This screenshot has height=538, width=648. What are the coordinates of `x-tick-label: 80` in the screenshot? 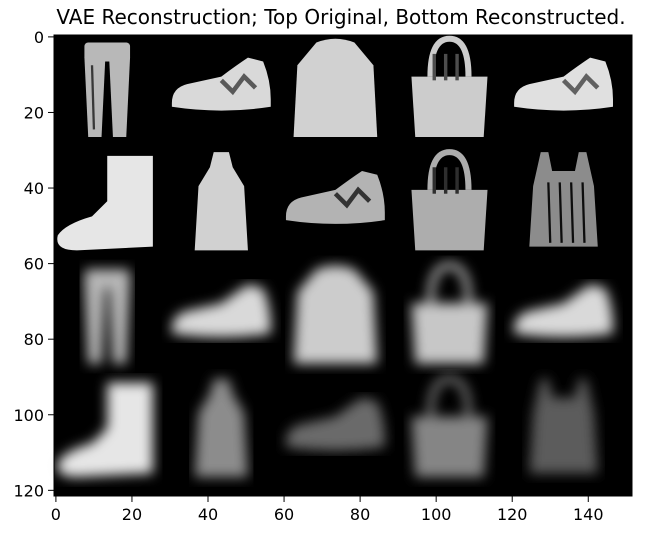 It's located at (360, 514).